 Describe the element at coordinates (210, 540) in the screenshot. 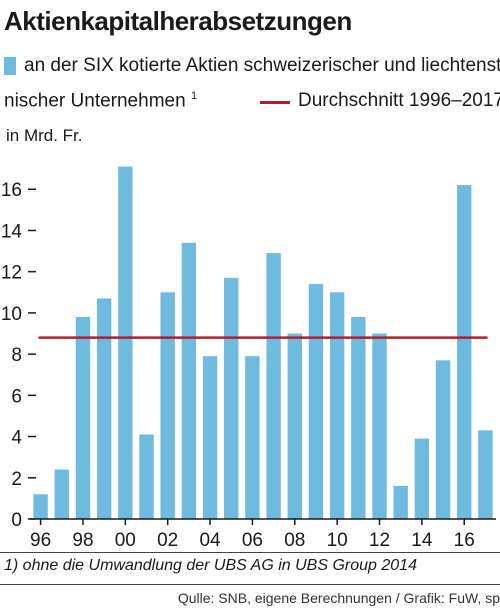

I see `x-tick-label: 04` at that location.